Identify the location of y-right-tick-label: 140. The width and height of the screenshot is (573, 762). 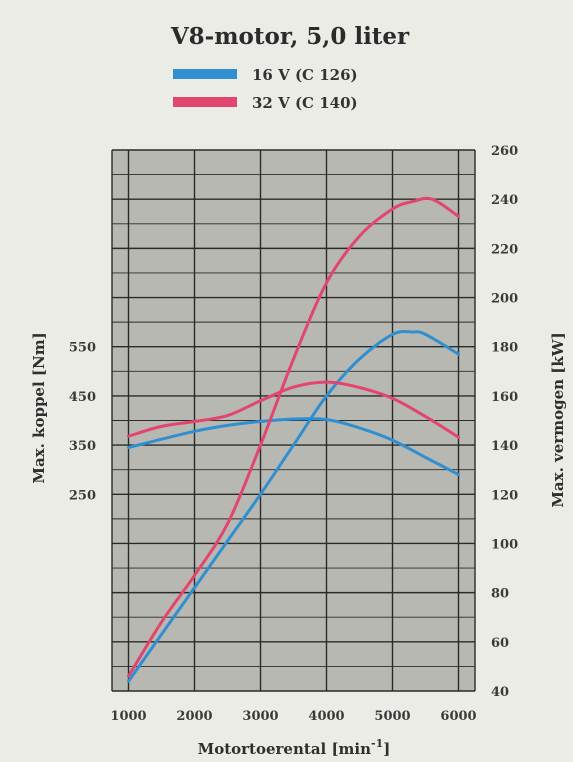
(504, 446).